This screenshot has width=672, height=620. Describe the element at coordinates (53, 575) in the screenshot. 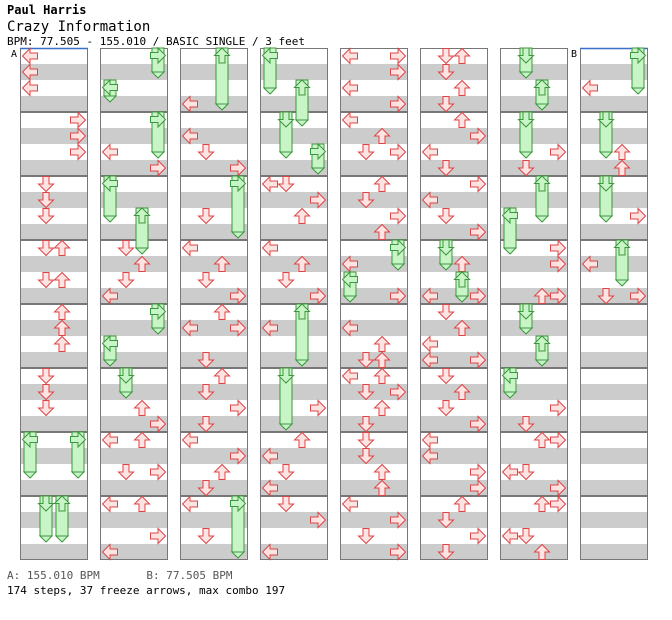

I see `bpm-legend-a: A: 155.010 BPM` at that location.